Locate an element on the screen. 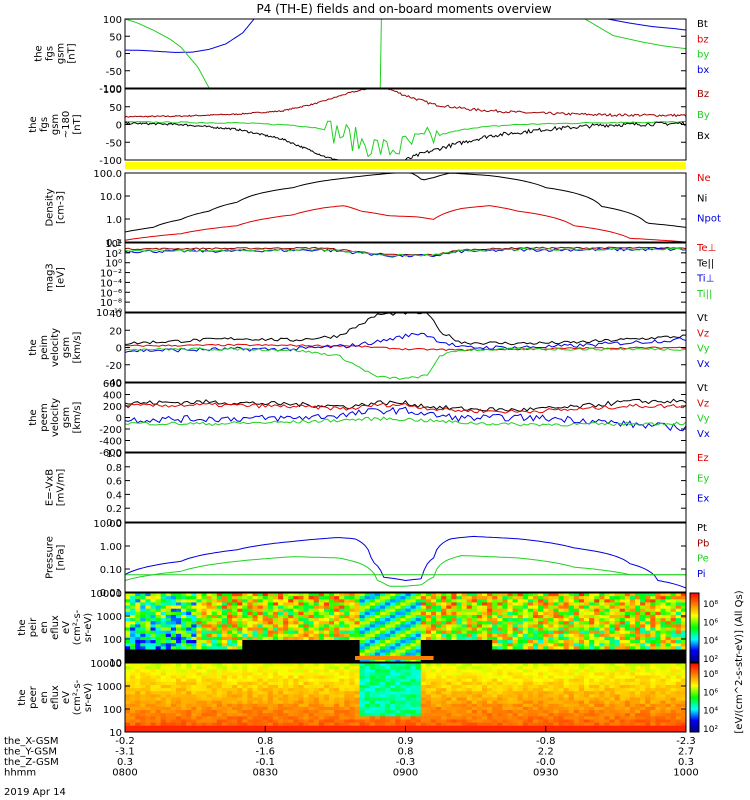  time-axis-value: 0900 is located at coordinates (405, 773).